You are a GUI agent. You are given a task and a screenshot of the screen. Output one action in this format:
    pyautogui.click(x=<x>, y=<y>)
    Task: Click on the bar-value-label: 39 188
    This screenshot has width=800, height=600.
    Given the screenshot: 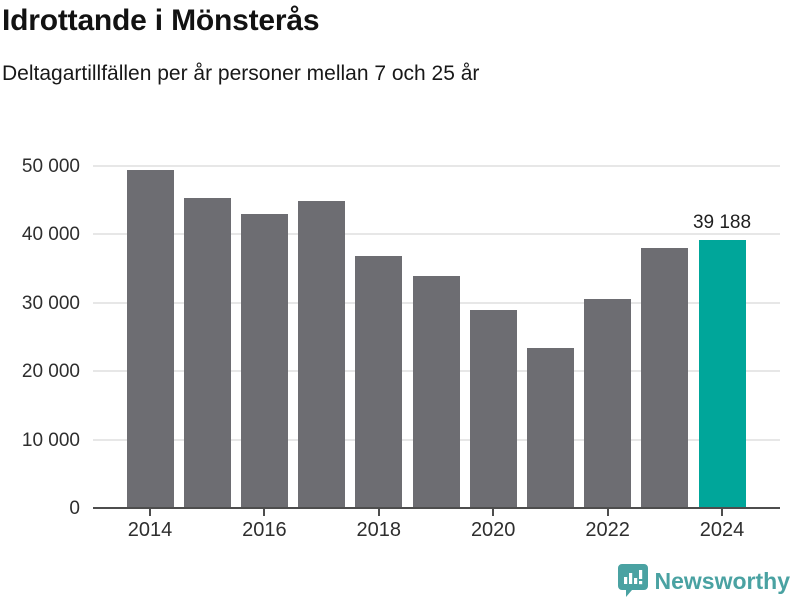 What is the action you would take?
    pyautogui.click(x=722, y=223)
    